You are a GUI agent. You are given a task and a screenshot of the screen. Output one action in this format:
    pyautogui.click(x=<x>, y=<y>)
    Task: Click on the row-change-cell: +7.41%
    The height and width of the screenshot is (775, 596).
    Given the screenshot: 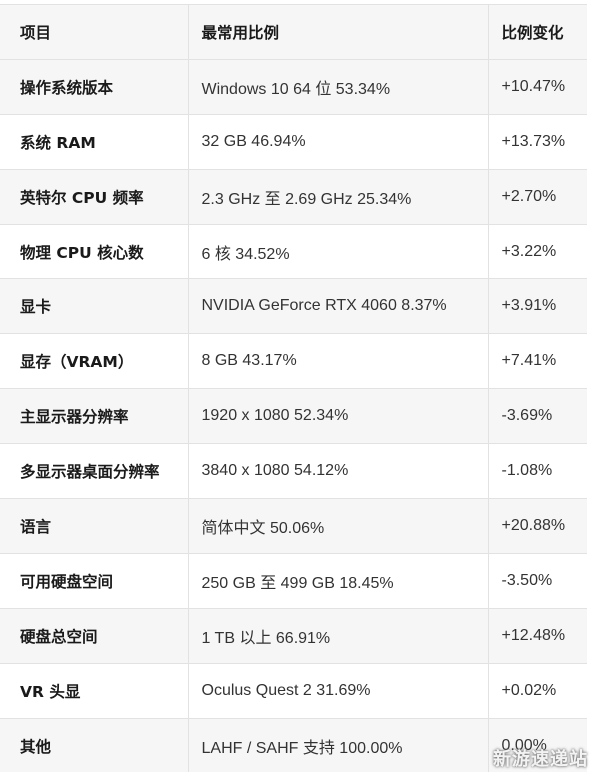 What is the action you would take?
    pyautogui.click(x=537, y=361)
    